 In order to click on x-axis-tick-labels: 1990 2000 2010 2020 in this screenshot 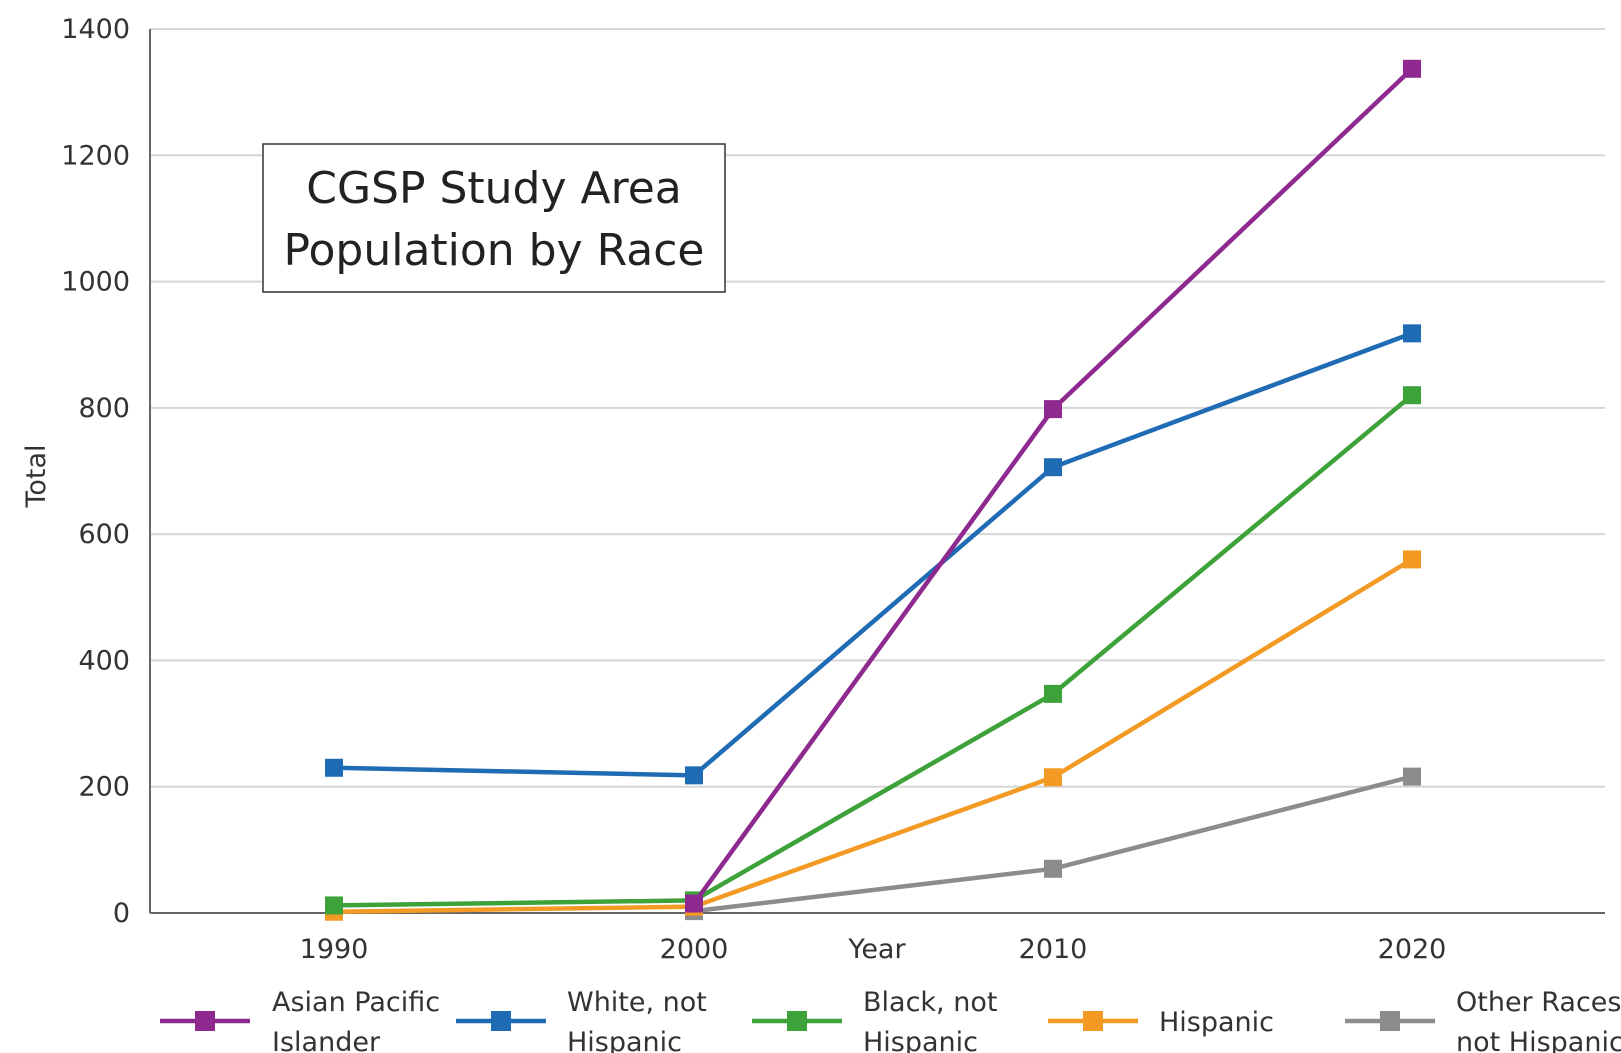, I will do `click(873, 949)`.